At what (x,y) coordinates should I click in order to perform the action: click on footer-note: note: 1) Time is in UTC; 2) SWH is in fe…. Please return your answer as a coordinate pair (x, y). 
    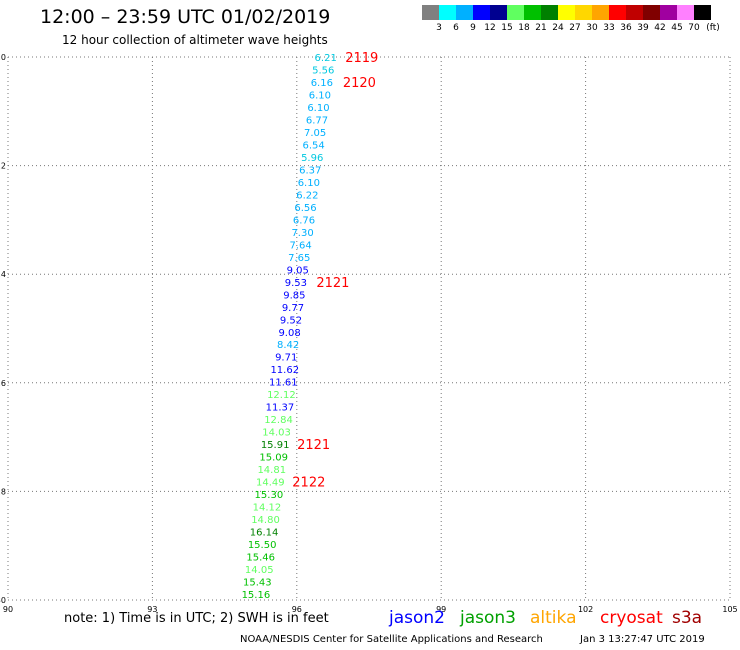
    Looking at the image, I should click on (196, 618).